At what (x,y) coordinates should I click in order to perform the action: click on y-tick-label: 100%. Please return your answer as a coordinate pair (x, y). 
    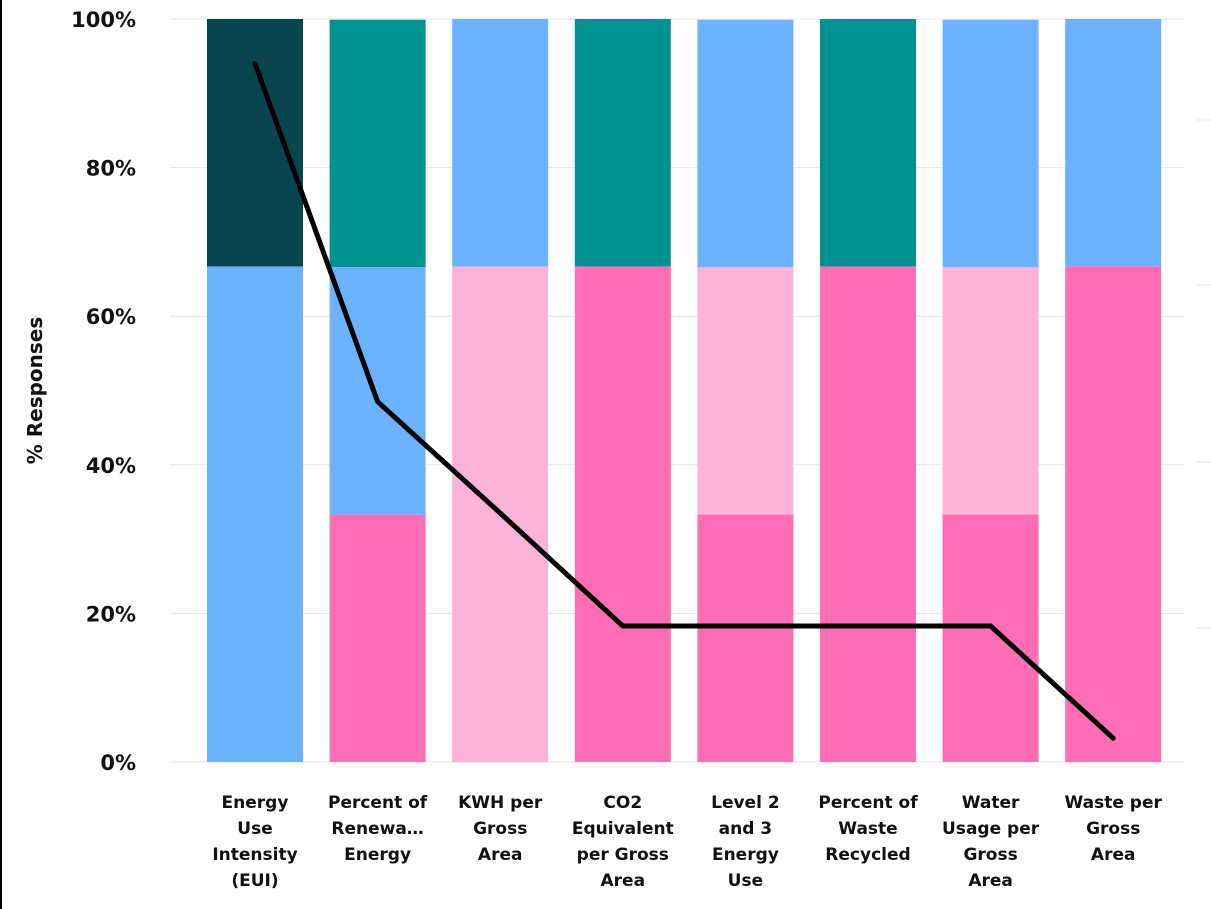
    Looking at the image, I should click on (103, 20).